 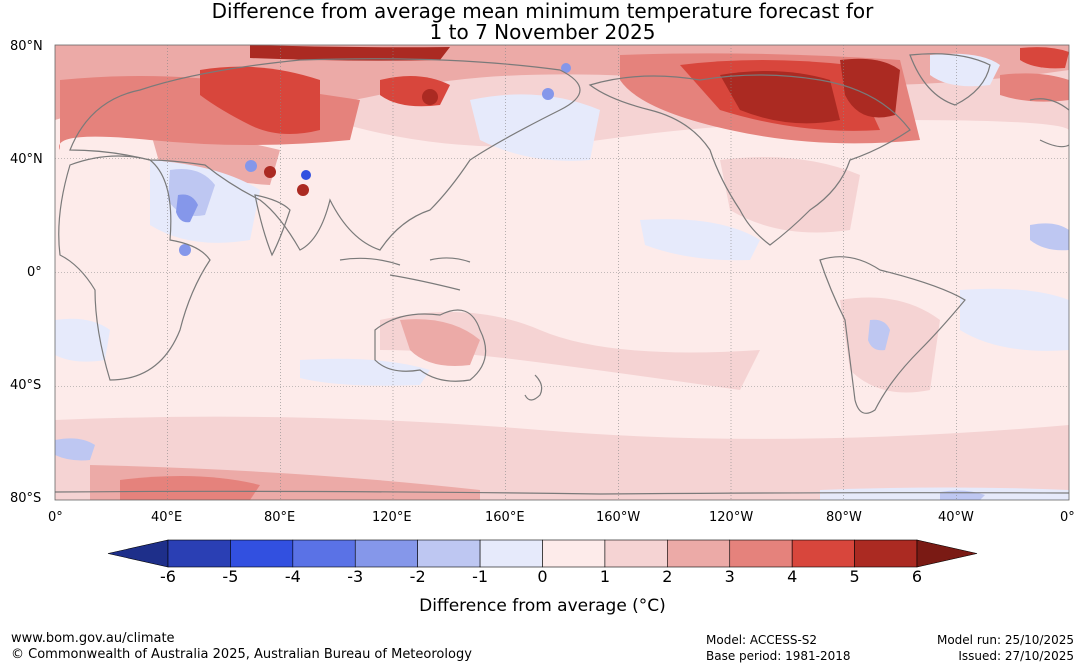 What do you see at coordinates (26, 46) in the screenshot?
I see `lat-label-80n: 80°N` at bounding box center [26, 46].